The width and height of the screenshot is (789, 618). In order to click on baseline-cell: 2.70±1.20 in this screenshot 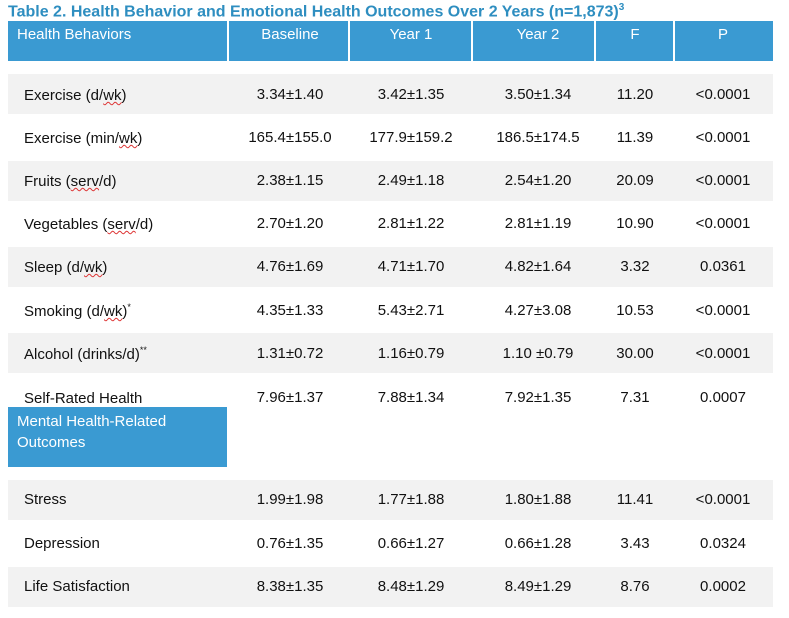, I will do `click(290, 223)`.